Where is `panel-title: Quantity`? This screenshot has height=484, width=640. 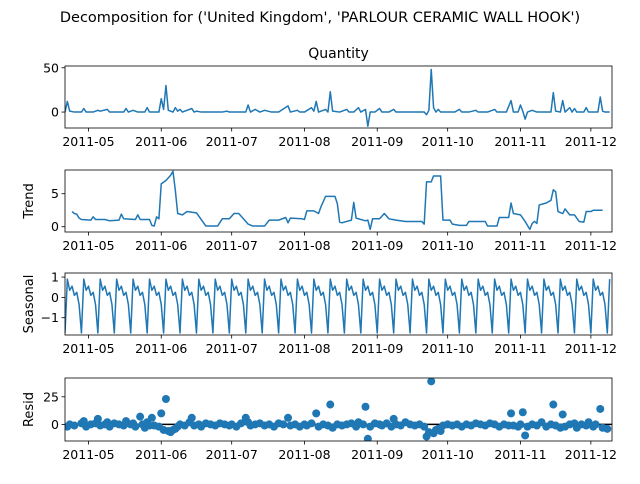
panel-title: Quantity is located at coordinates (338, 54).